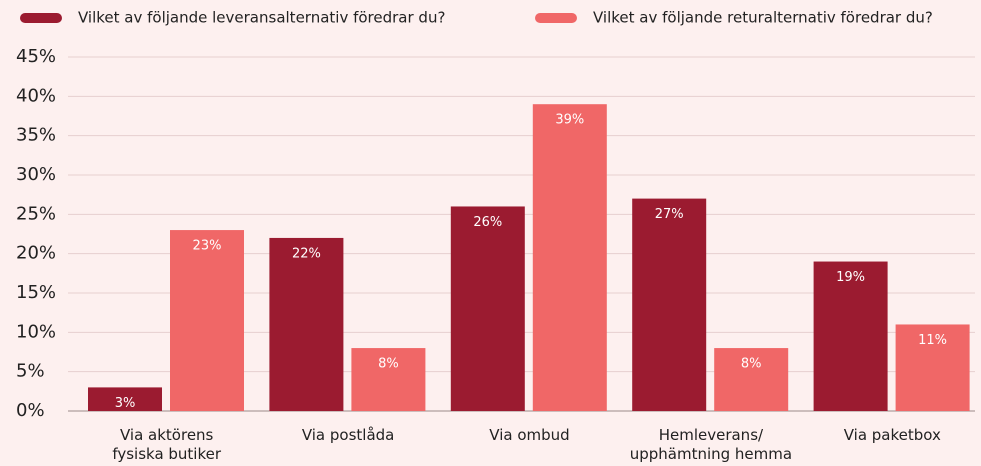 The width and height of the screenshot is (981, 466). What do you see at coordinates (669, 214) in the screenshot?
I see `data-label: 27%` at bounding box center [669, 214].